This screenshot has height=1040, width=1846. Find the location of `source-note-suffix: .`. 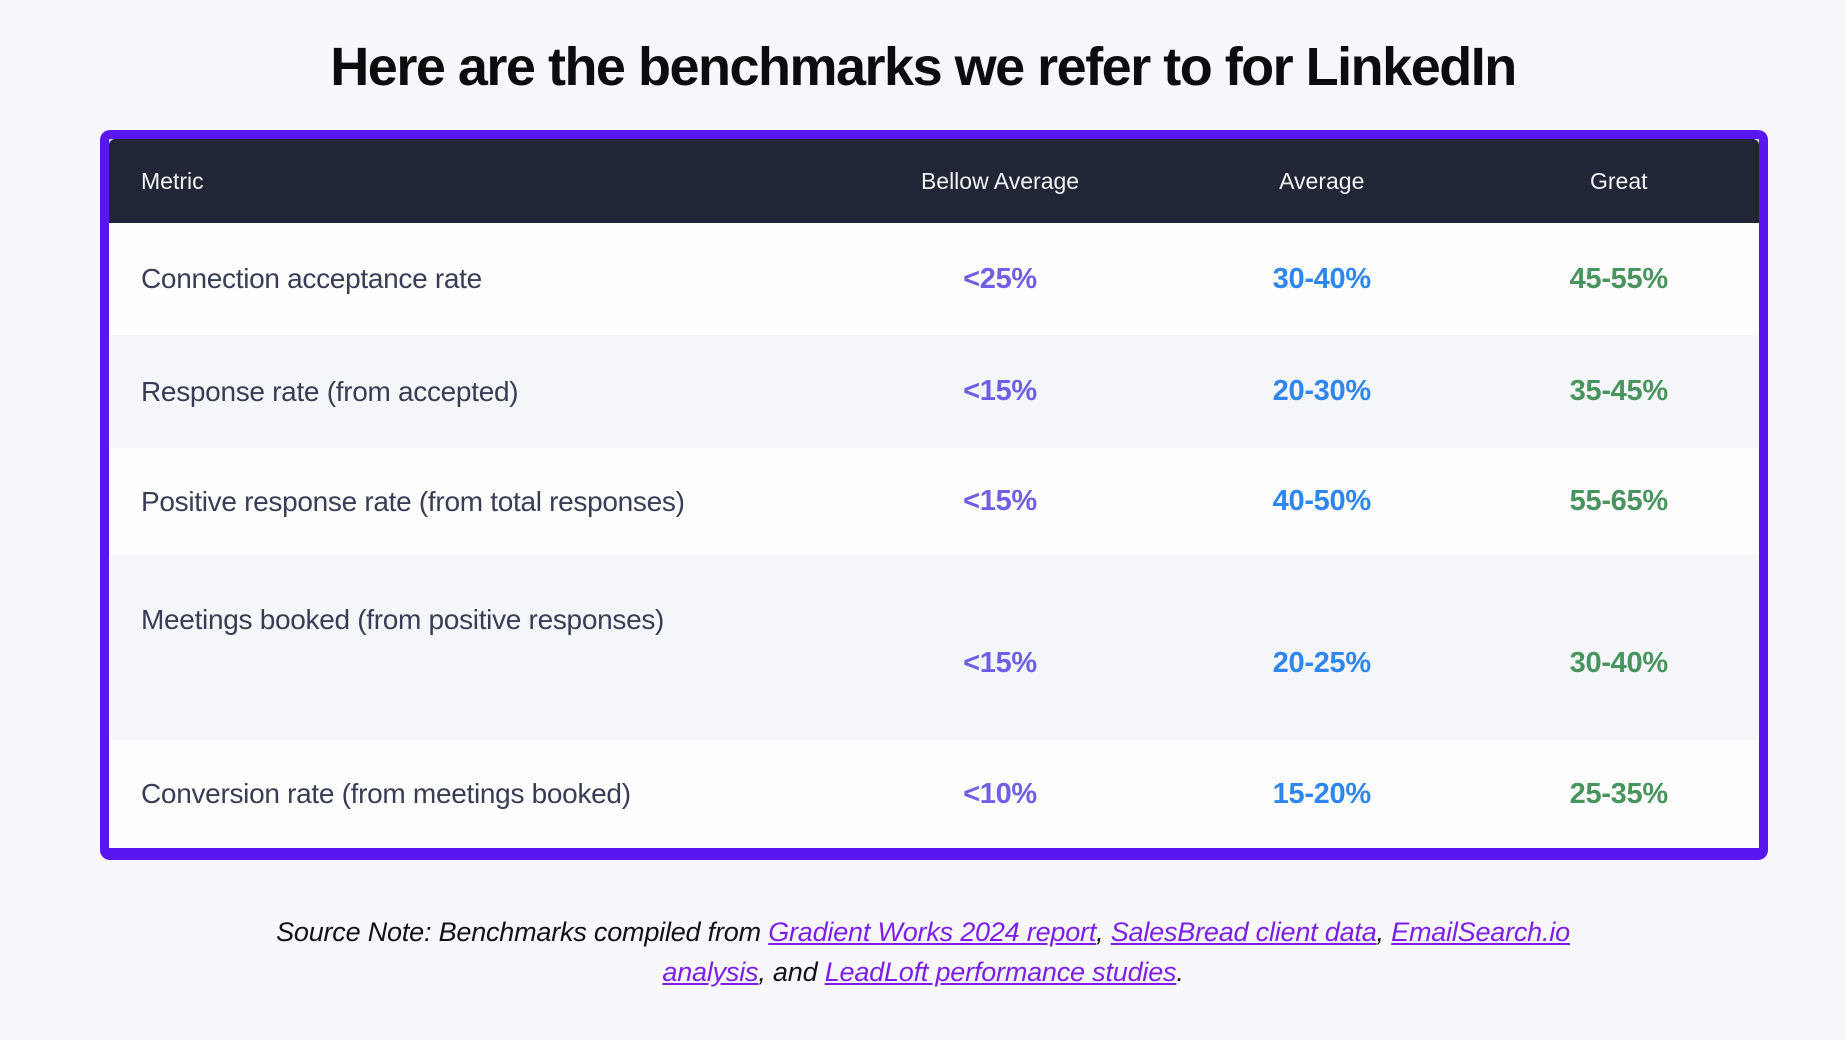

source-note-suffix: . is located at coordinates (1180, 972).